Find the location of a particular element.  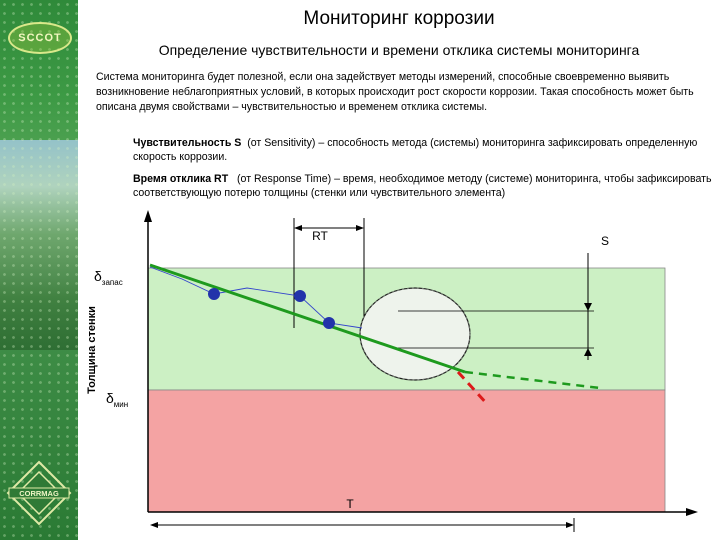

rt-arrow-left is located at coordinates (298, 228).